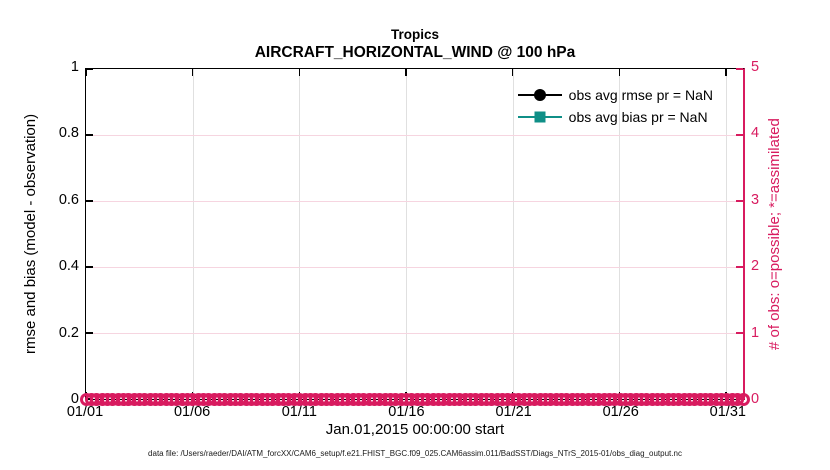 Image resolution: width=830 pixels, height=470 pixels. I want to click on y-tick-label-right: 3, so click(755, 199).